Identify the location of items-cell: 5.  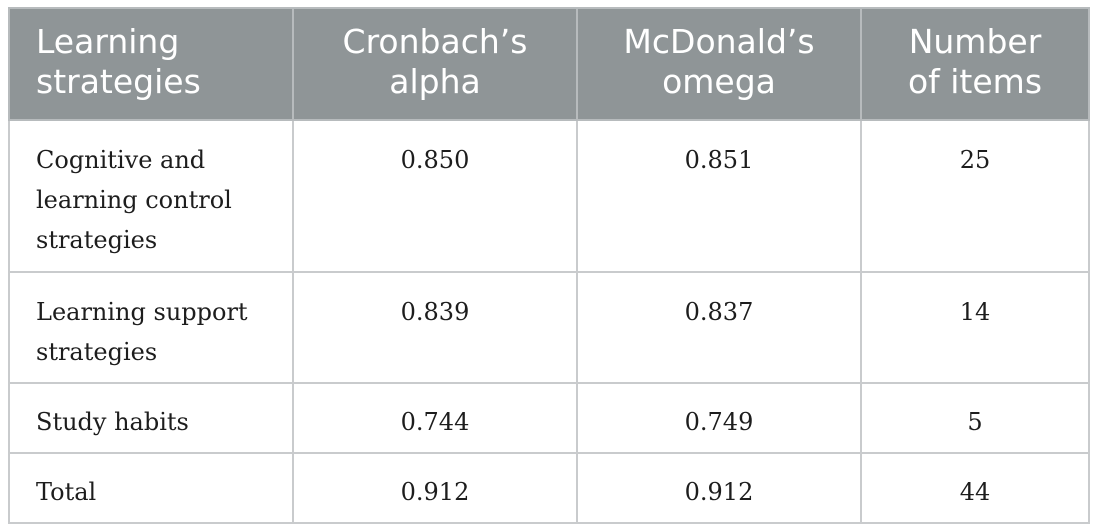
(975, 418).